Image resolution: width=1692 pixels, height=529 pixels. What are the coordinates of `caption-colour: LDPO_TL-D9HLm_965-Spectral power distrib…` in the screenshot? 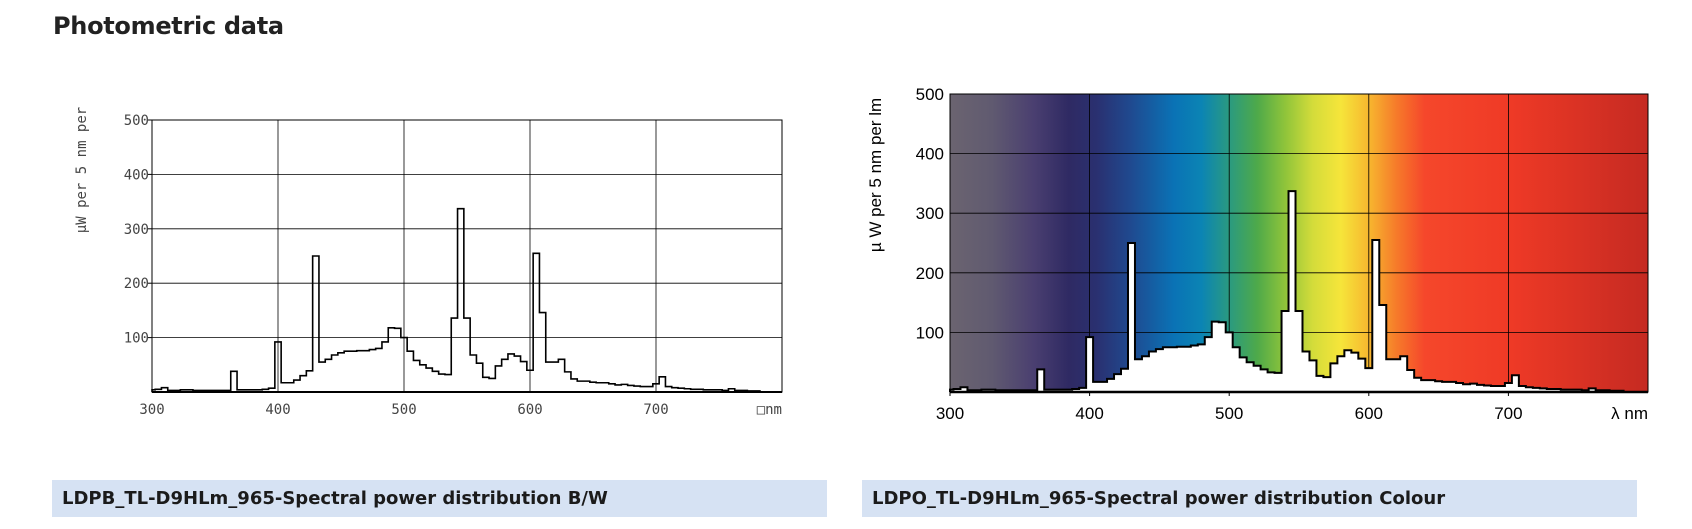 It's located at (1249, 498).